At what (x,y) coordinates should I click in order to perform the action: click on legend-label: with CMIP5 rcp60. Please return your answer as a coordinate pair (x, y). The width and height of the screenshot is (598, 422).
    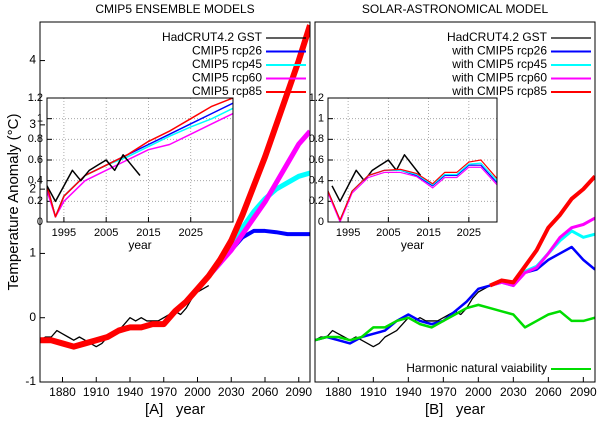
    Looking at the image, I should click on (499, 78).